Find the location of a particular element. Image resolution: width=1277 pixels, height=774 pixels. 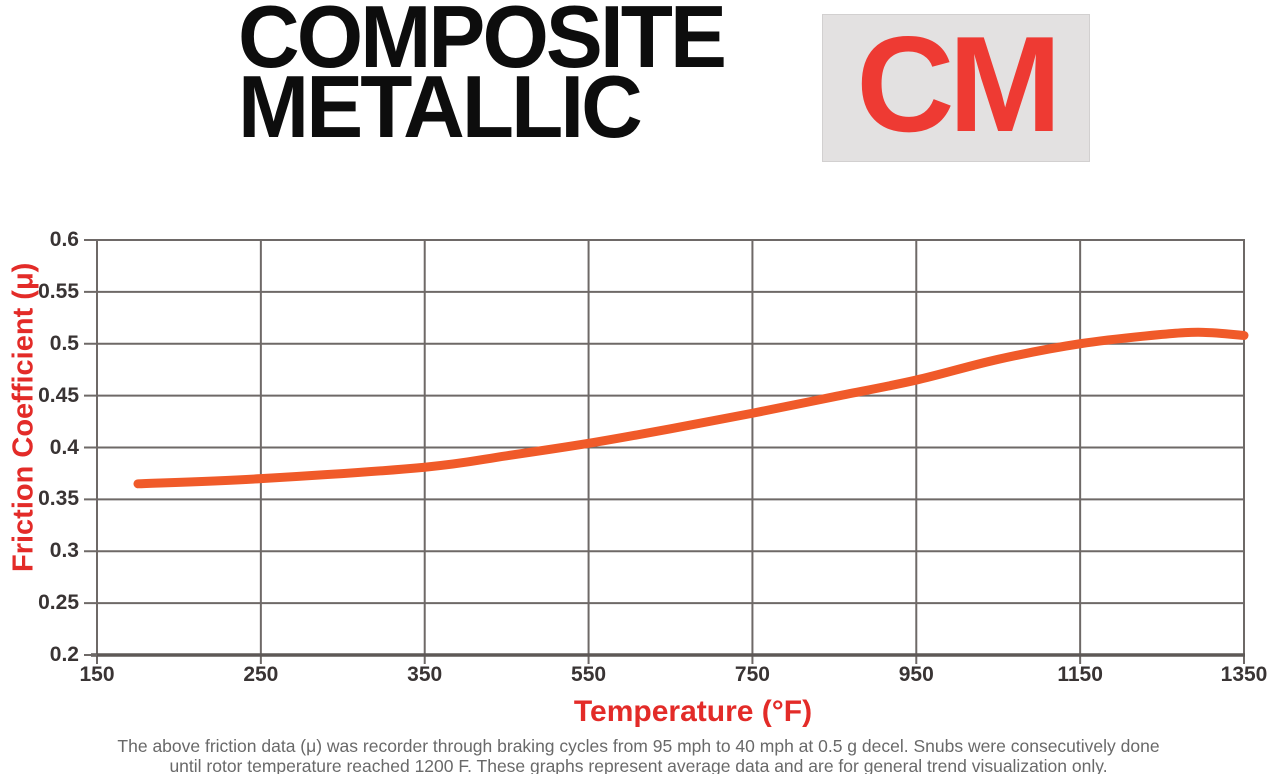

x-tick-label: 350 is located at coordinates (425, 674).